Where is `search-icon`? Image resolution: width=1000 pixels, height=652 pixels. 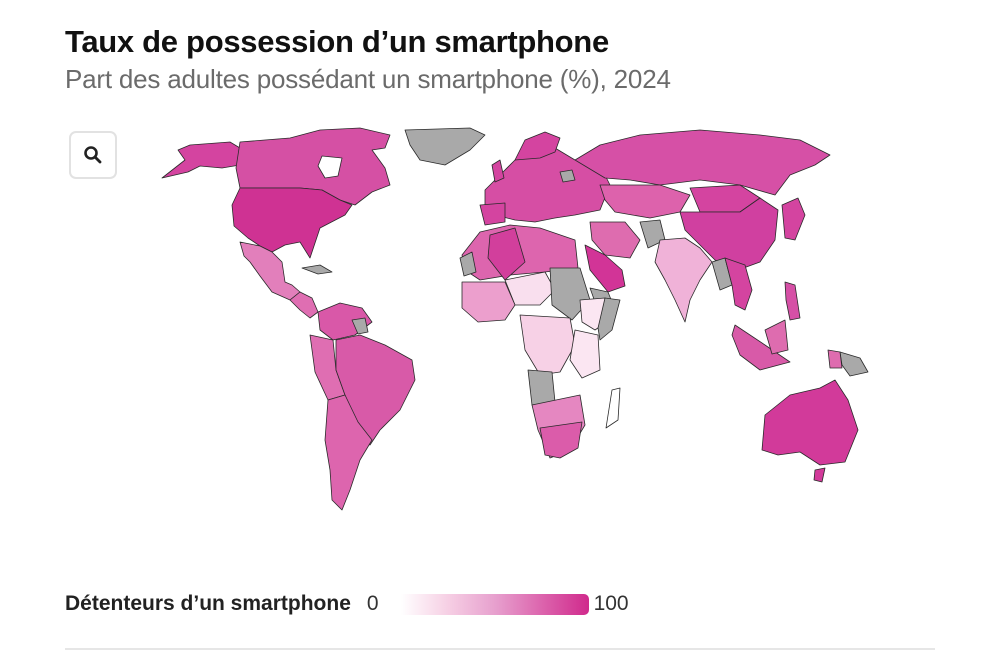 search-icon is located at coordinates (93, 155).